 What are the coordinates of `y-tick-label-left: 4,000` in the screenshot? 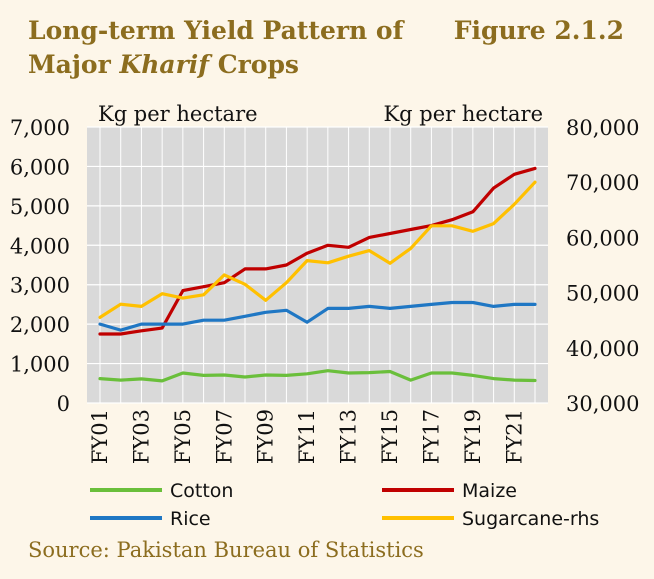 It's located at (40, 246).